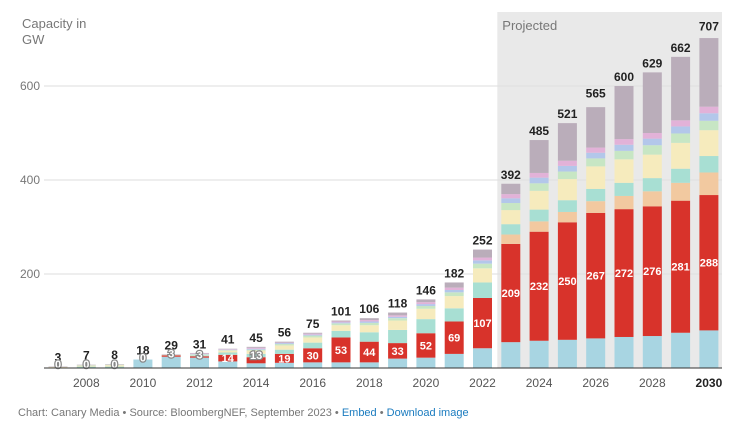 The image size is (741, 432). I want to click on bar-value-label: 272, so click(624, 274).